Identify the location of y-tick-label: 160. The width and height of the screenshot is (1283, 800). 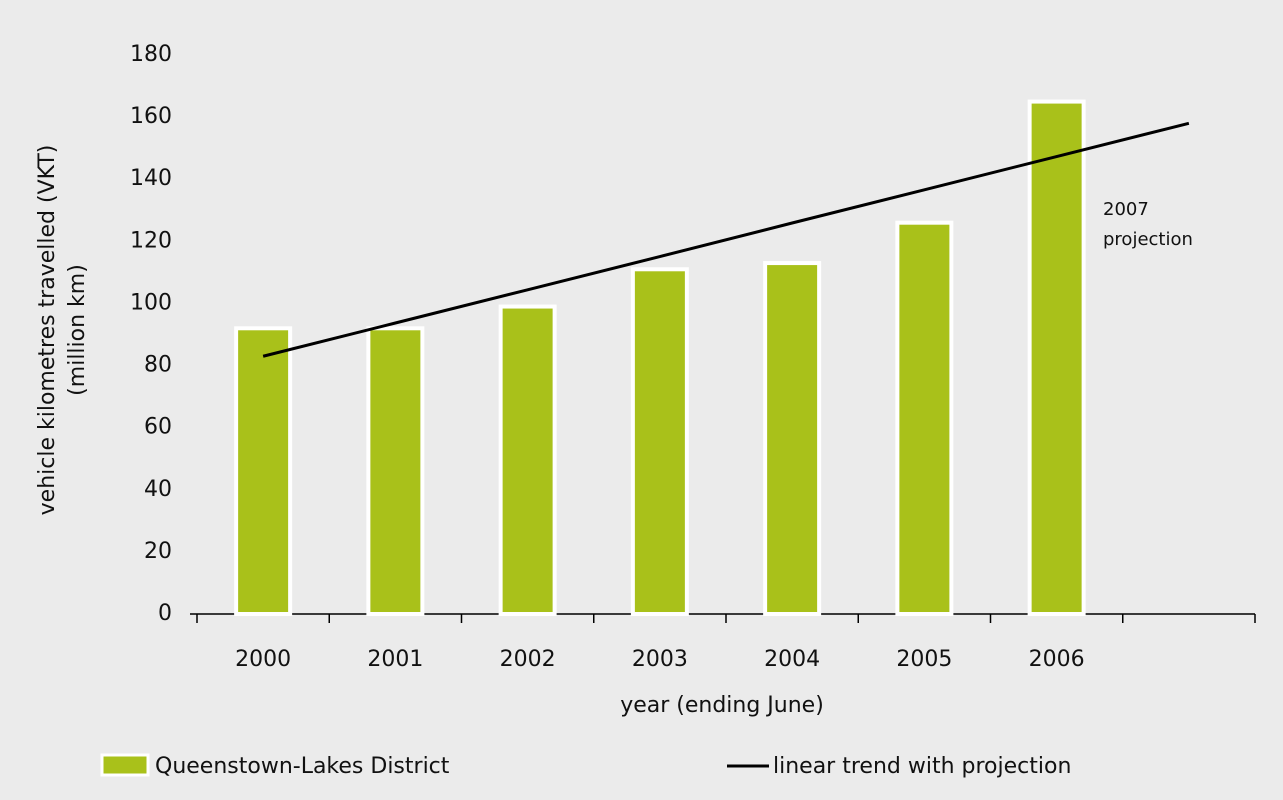
(151, 116).